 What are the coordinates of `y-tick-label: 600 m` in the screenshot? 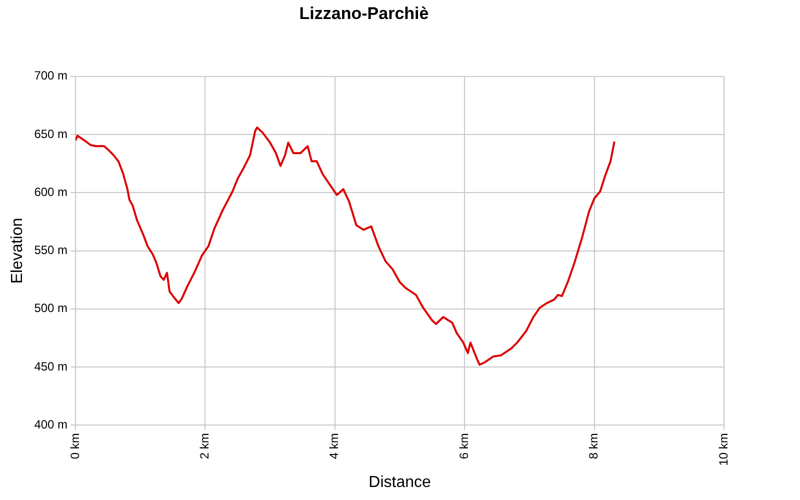 It's located at (51, 191).